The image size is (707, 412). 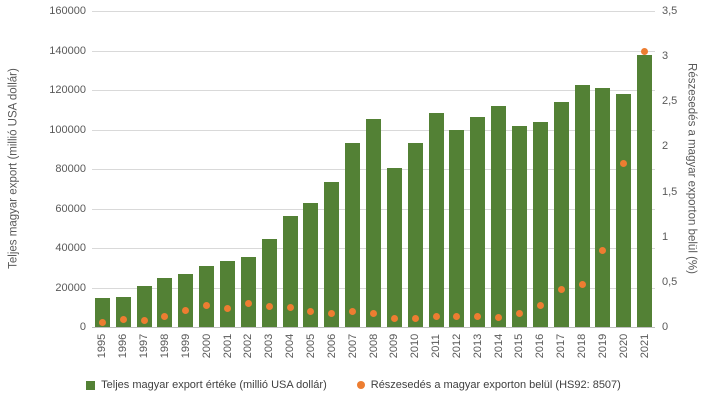 What do you see at coordinates (477, 346) in the screenshot?
I see `x-axis-tick-label-2013: 2013` at bounding box center [477, 346].